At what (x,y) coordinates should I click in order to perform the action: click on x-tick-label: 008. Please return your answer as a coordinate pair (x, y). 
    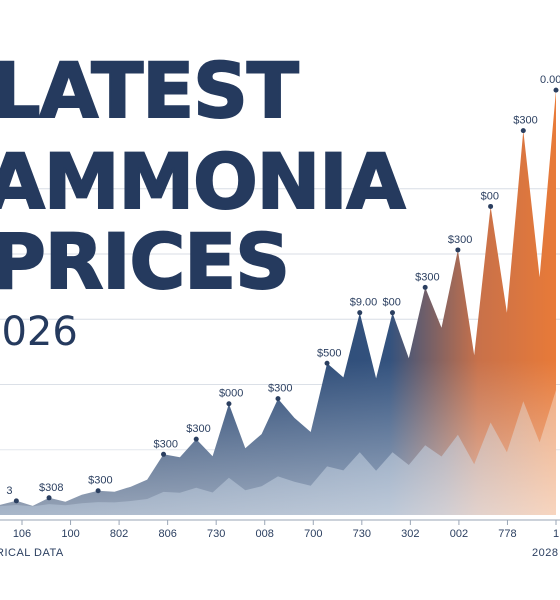
    Looking at the image, I should click on (265, 534).